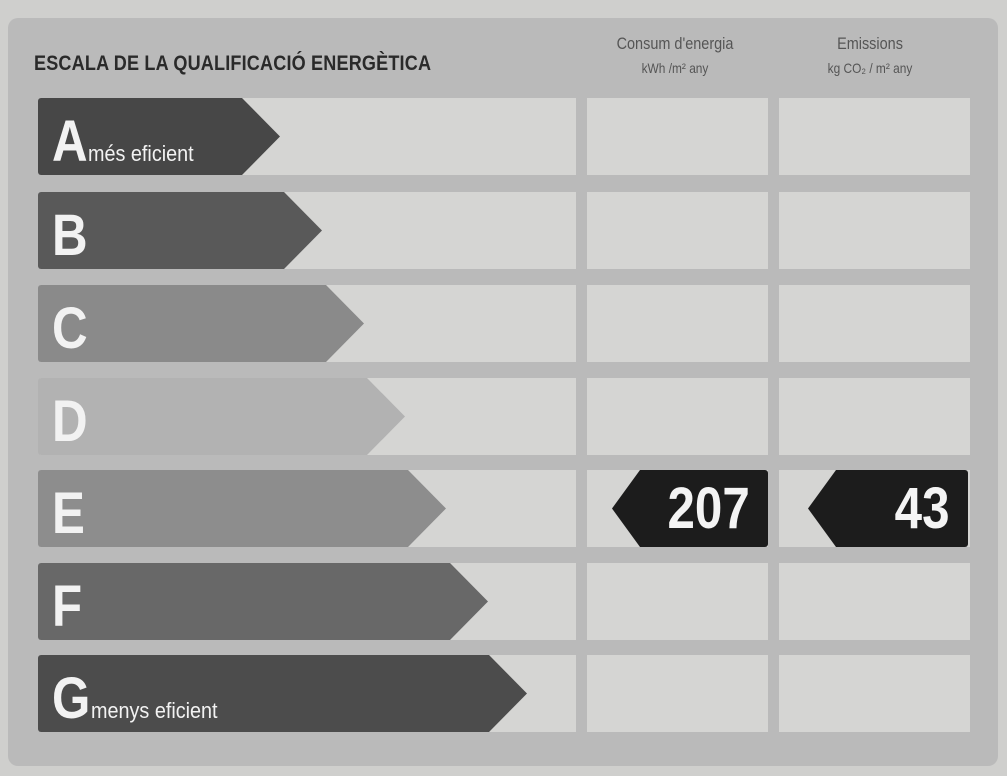  What do you see at coordinates (180, 230) in the screenshot?
I see `rating-arrow-b: B` at bounding box center [180, 230].